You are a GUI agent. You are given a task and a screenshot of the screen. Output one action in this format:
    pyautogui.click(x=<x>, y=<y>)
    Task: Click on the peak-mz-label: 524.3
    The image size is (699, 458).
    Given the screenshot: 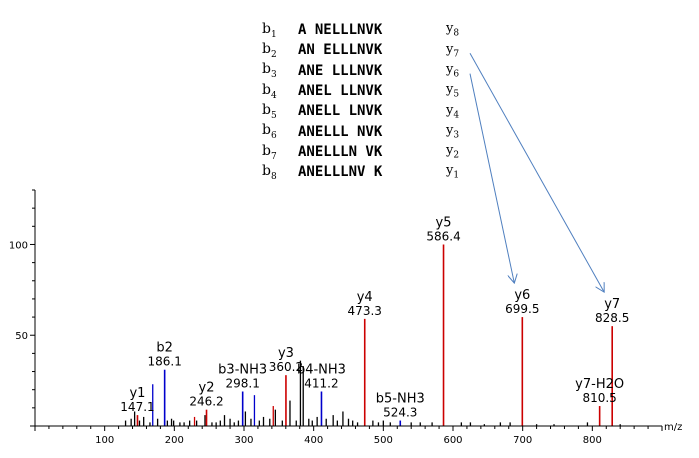 What is the action you would take?
    pyautogui.click(x=400, y=413)
    